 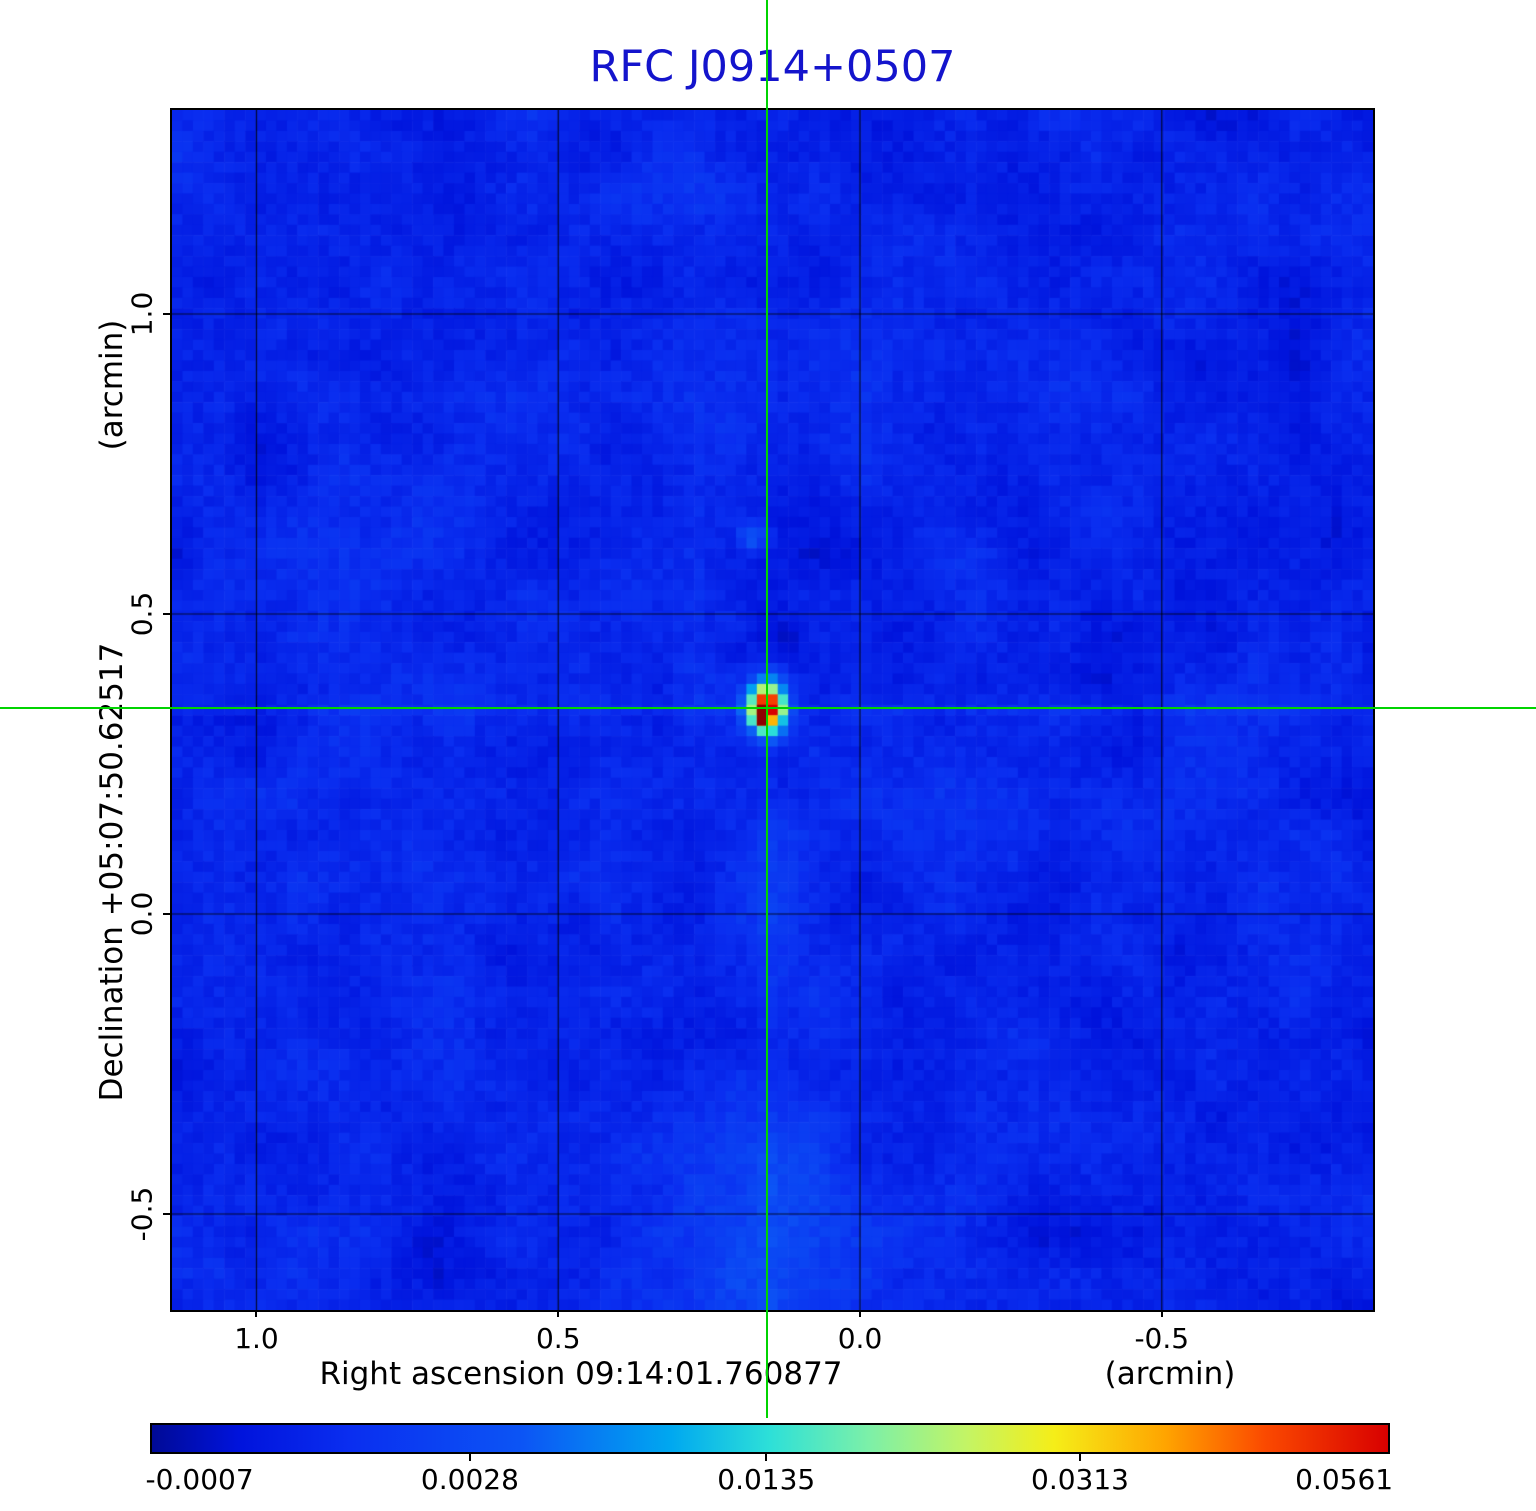 What do you see at coordinates (256, 1338) in the screenshot?
I see `x-tick-label: 1.0` at bounding box center [256, 1338].